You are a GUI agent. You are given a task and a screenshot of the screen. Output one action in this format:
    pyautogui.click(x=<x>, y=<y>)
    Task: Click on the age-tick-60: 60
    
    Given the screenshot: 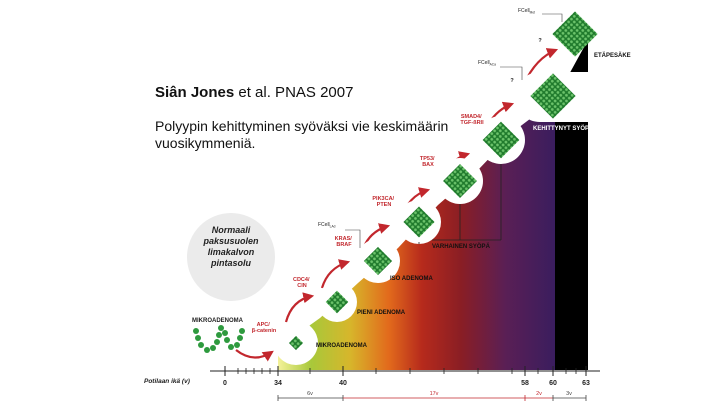 What is the action you would take?
    pyautogui.click(x=553, y=383)
    